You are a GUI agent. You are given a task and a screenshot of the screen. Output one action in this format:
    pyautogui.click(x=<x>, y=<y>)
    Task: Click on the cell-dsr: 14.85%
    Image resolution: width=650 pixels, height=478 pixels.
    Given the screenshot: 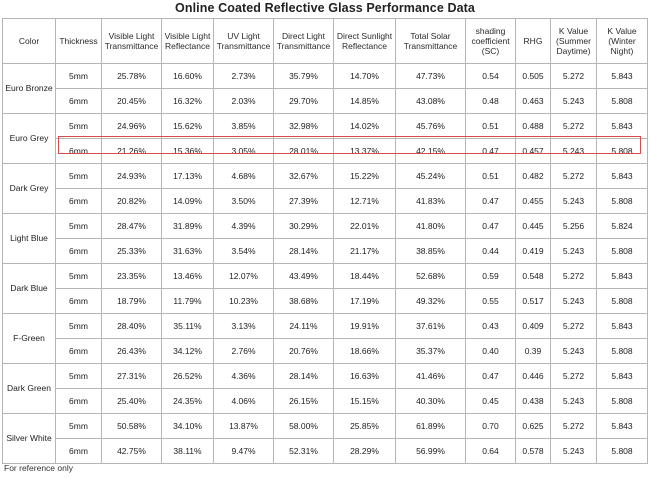 What is the action you would take?
    pyautogui.click(x=364, y=101)
    